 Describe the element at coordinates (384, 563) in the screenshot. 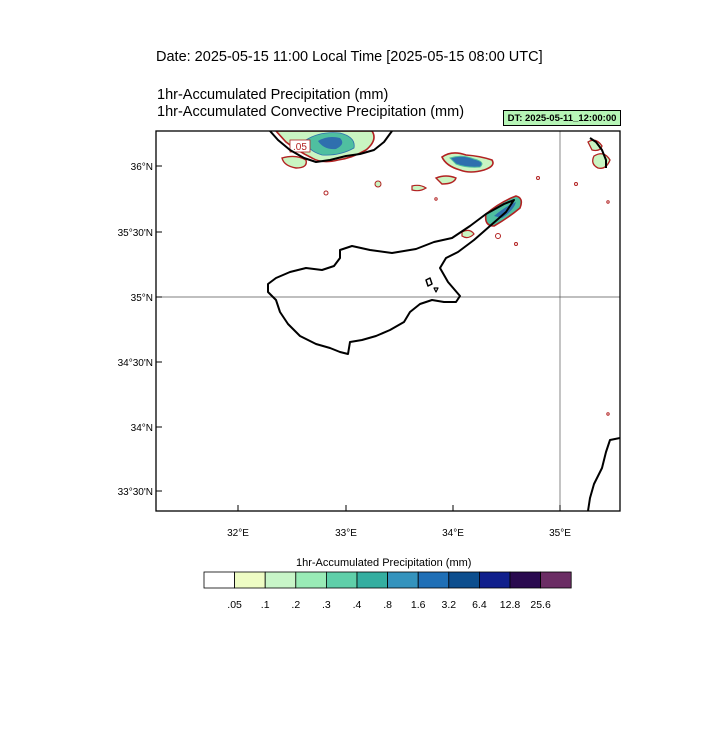

I see `colorbar-title: 1hr-Accumulated Precipitation (mm)` at that location.